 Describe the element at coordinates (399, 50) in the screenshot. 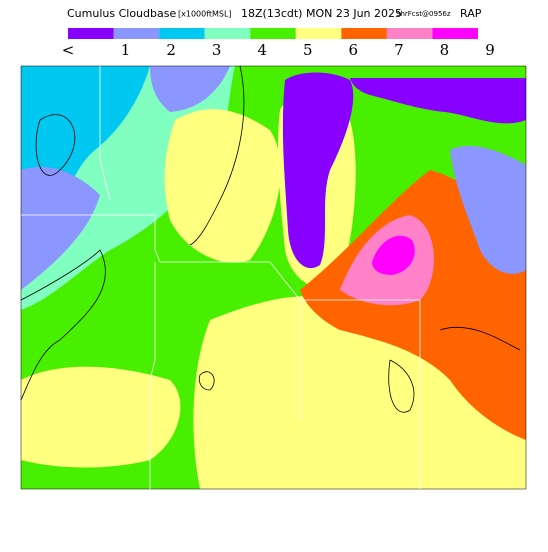

I see `legend-label: 7` at that location.